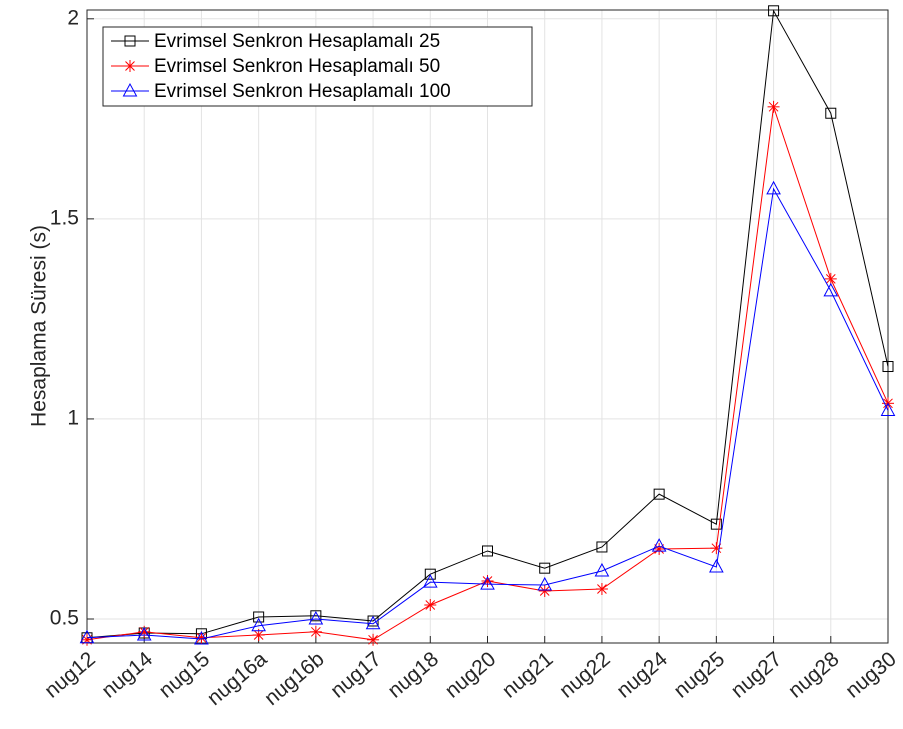 The height and width of the screenshot is (729, 903). What do you see at coordinates (294, 678) in the screenshot?
I see `x-tick-label: nug16b` at bounding box center [294, 678].